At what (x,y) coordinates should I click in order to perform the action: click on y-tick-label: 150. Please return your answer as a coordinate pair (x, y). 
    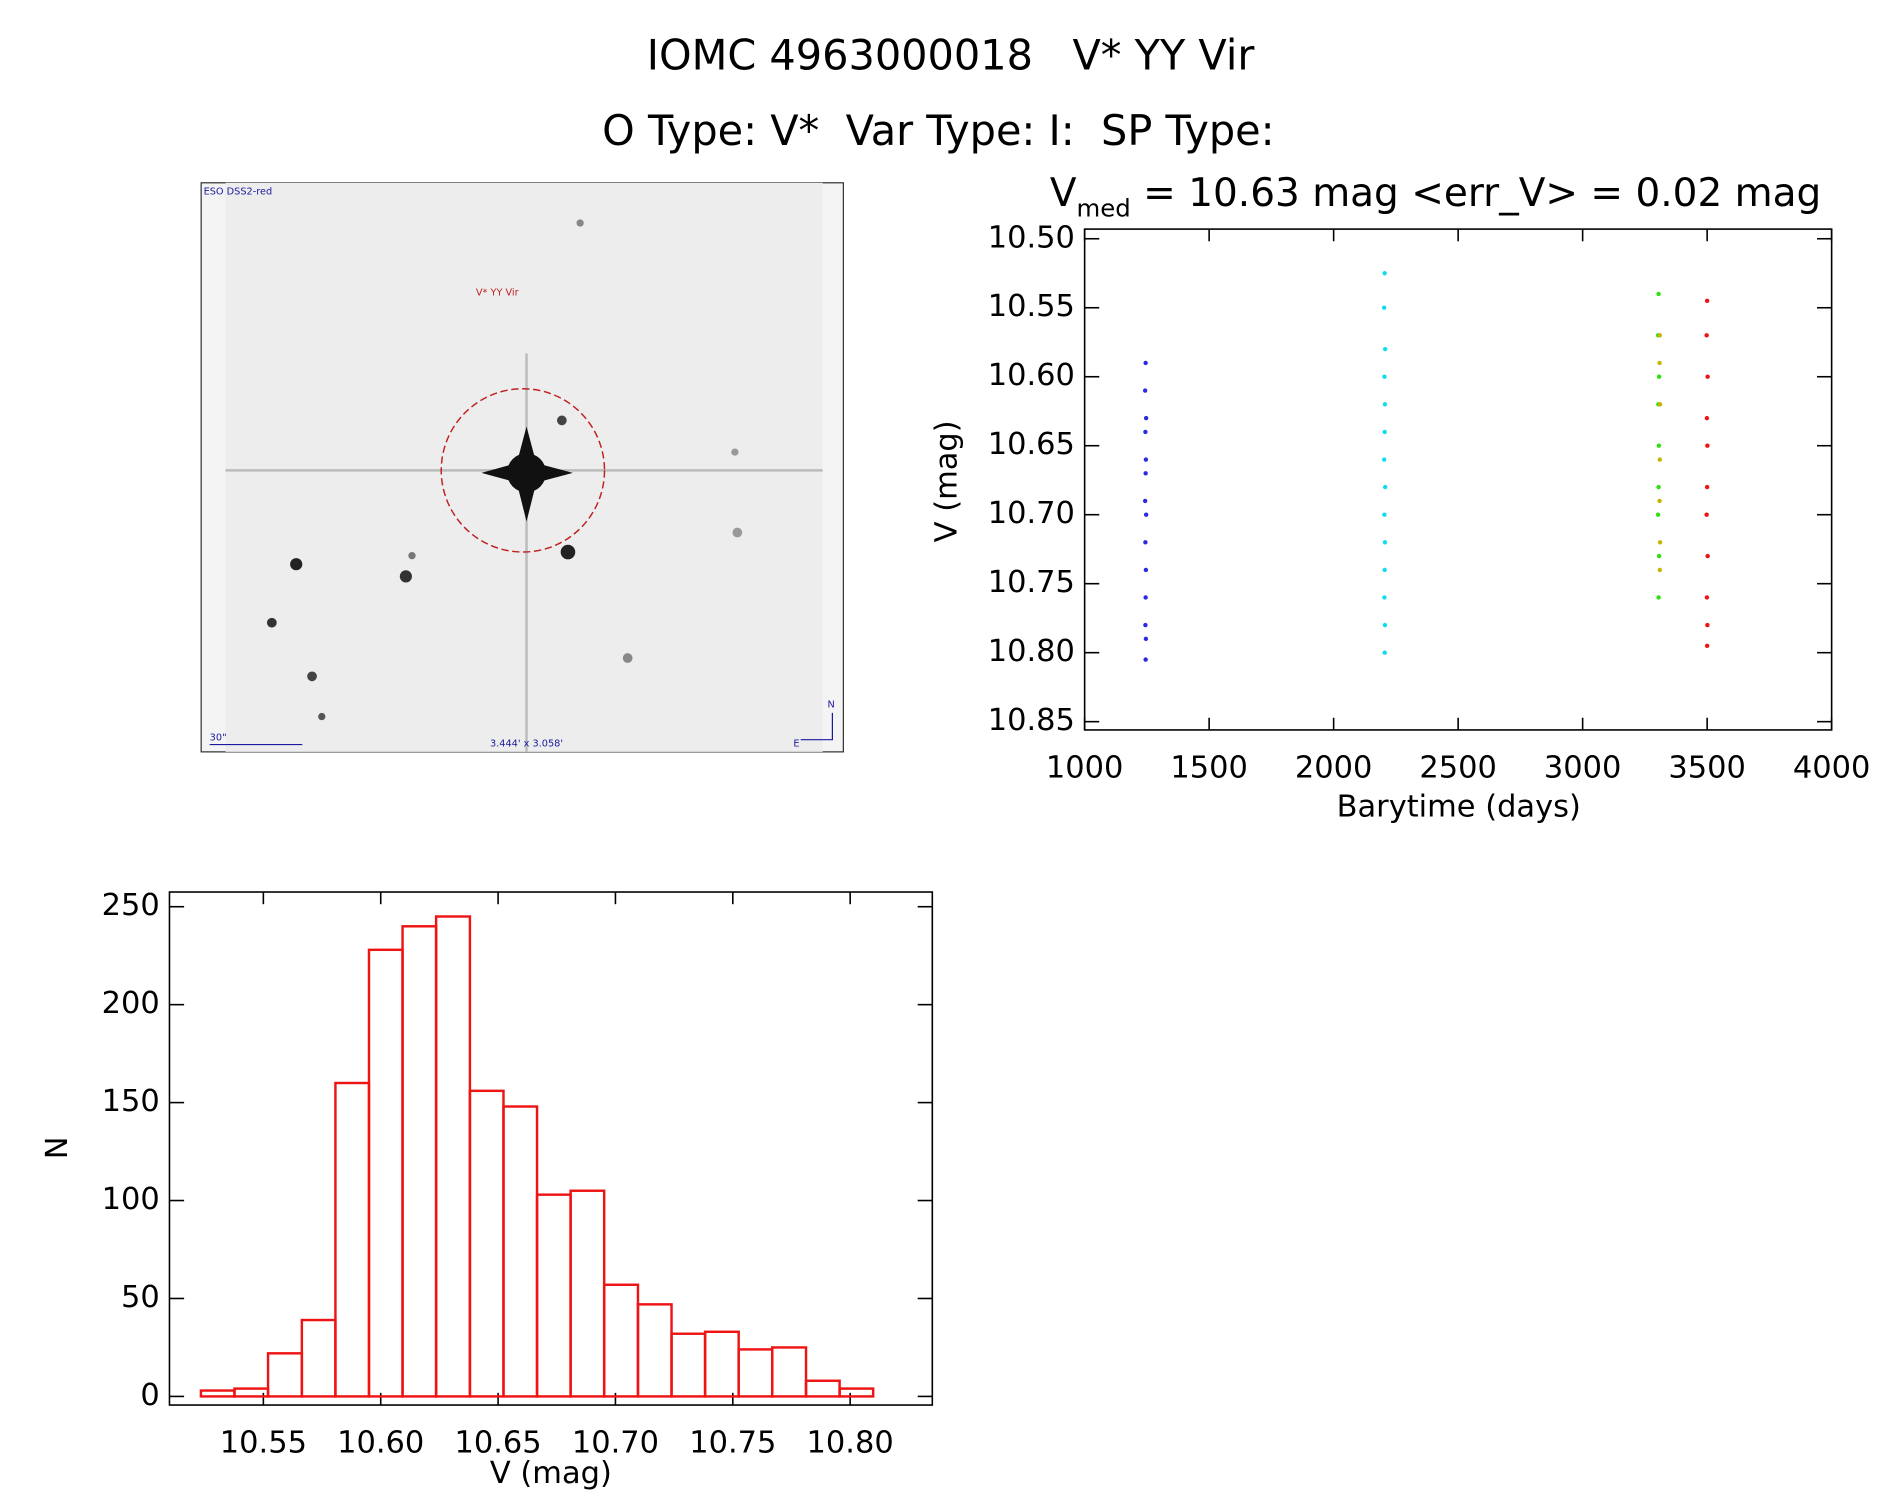
    Looking at the image, I should click on (131, 1101).